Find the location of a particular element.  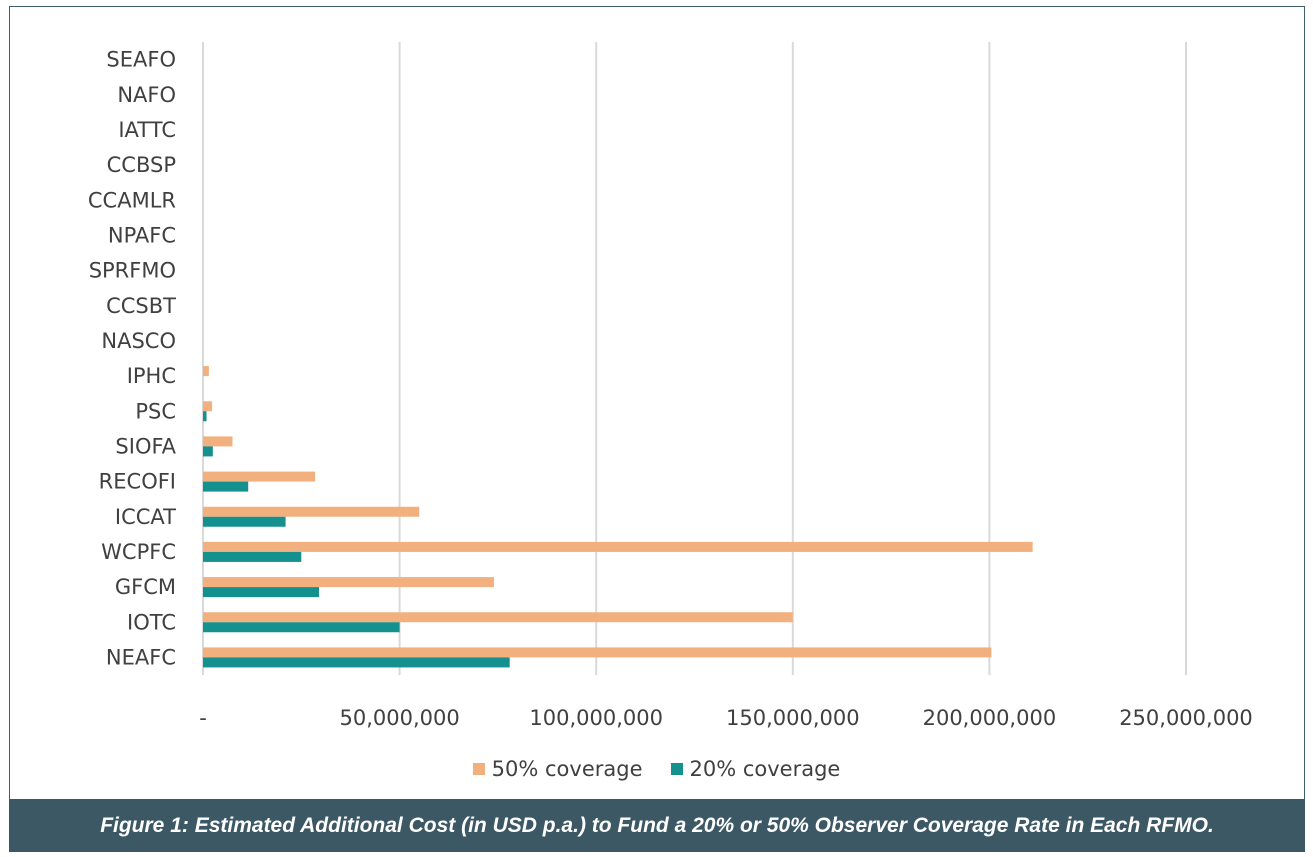

y-tick-label: IPHC is located at coordinates (151, 376).